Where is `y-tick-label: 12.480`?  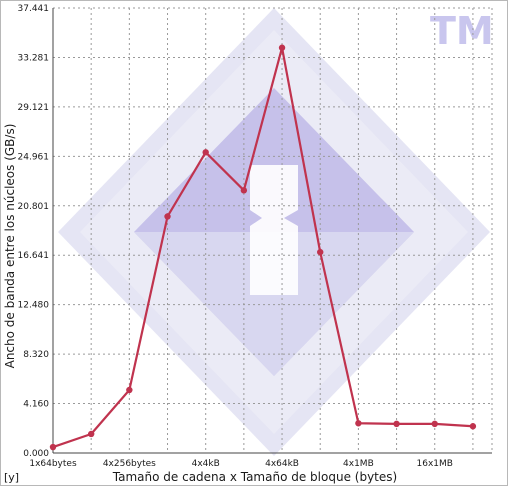
y-tick-label: 12.480 is located at coordinates (34, 306).